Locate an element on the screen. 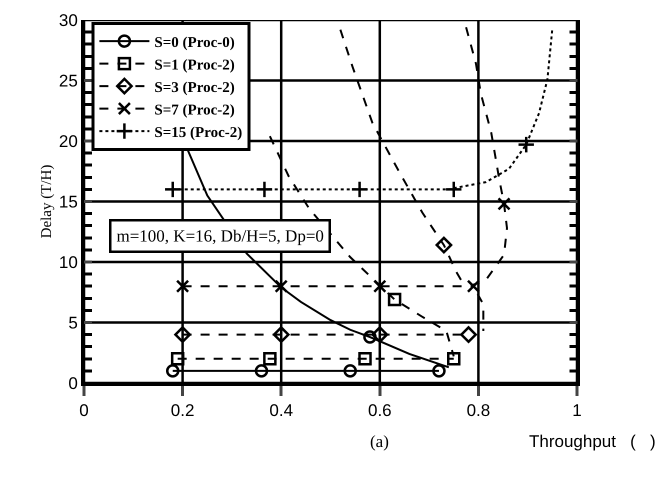  y-tick-label: 25 is located at coordinates (68, 80).